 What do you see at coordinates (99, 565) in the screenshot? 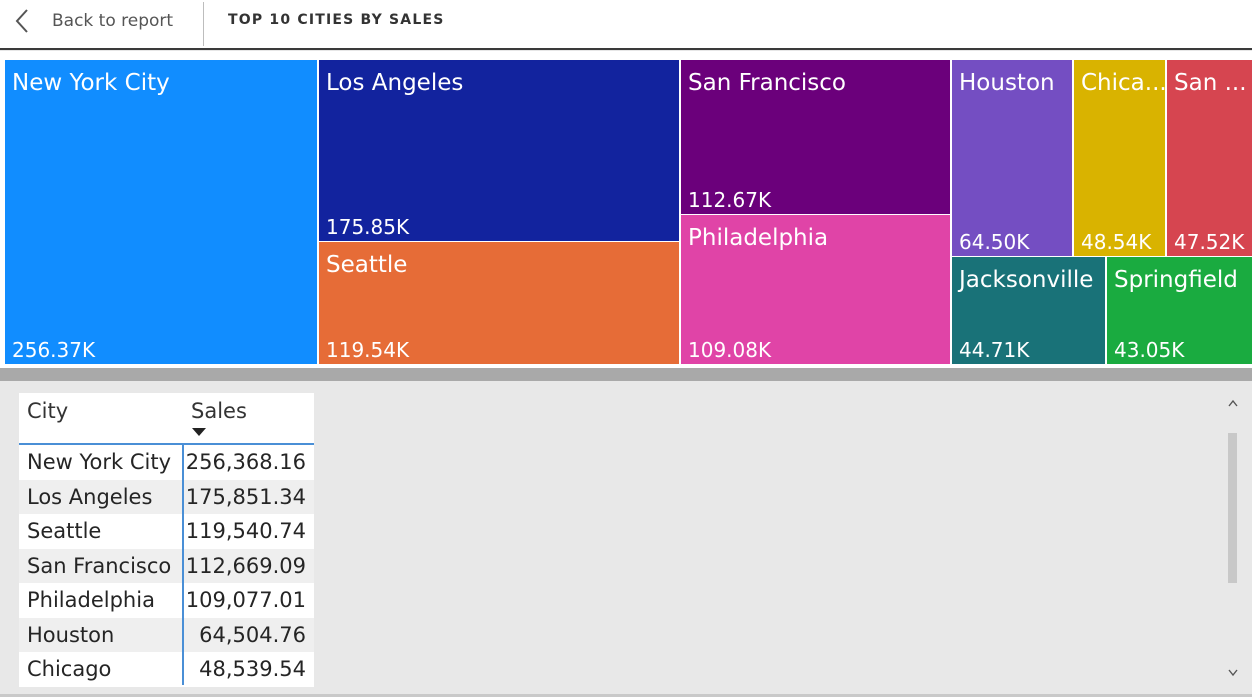
I see `cell-city: San Francisco` at bounding box center [99, 565].